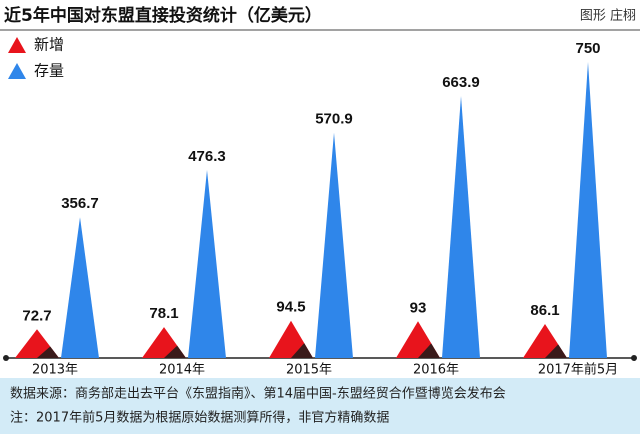 The image size is (640, 434). Describe the element at coordinates (544, 310) in the screenshot. I see `value-label: 86.1` at that location.